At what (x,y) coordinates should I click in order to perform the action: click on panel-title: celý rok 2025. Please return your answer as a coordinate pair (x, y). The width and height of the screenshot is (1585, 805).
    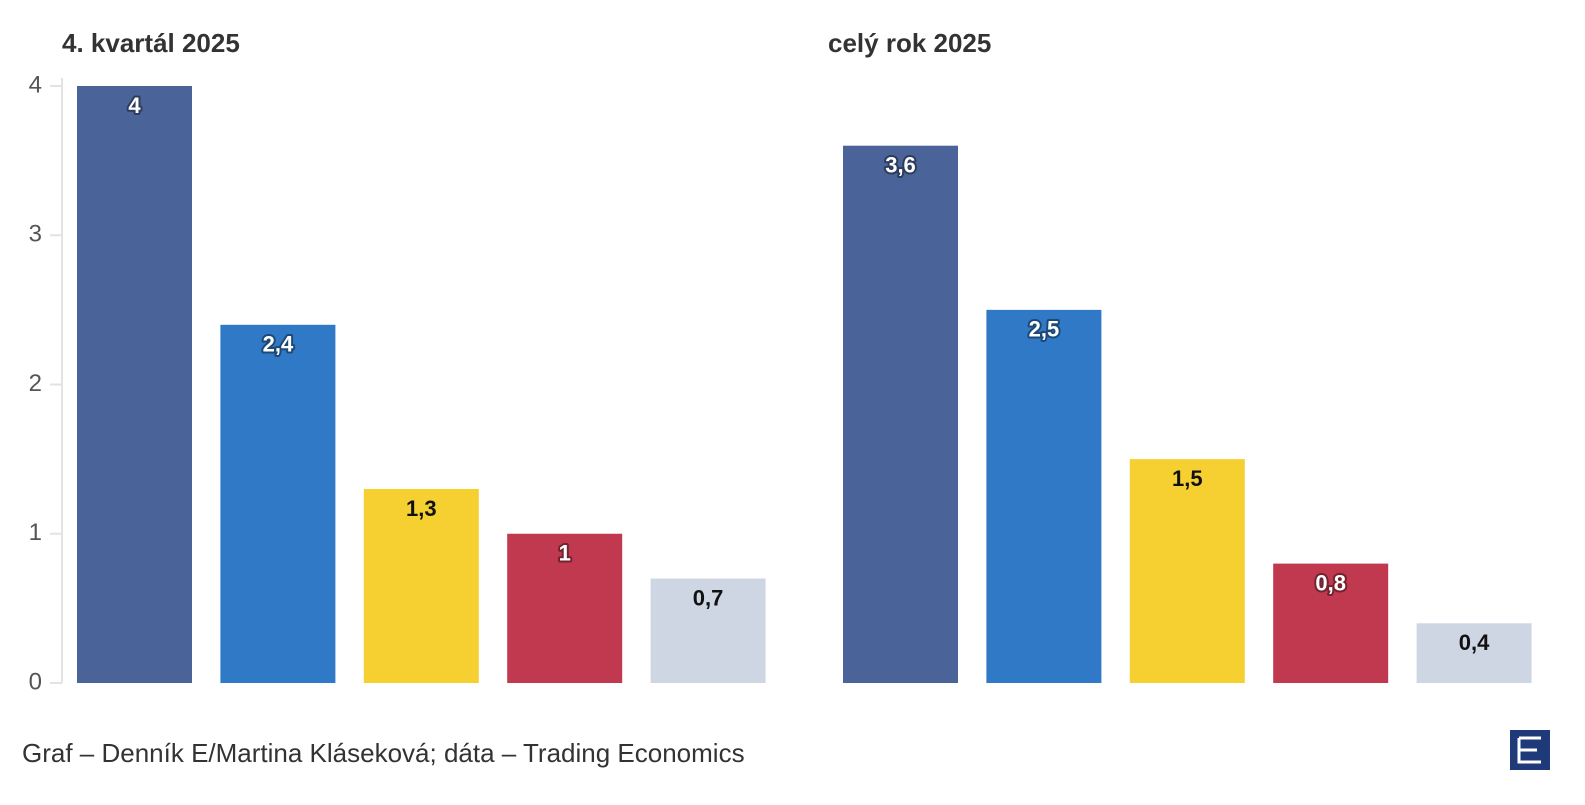
    Looking at the image, I should click on (909, 43).